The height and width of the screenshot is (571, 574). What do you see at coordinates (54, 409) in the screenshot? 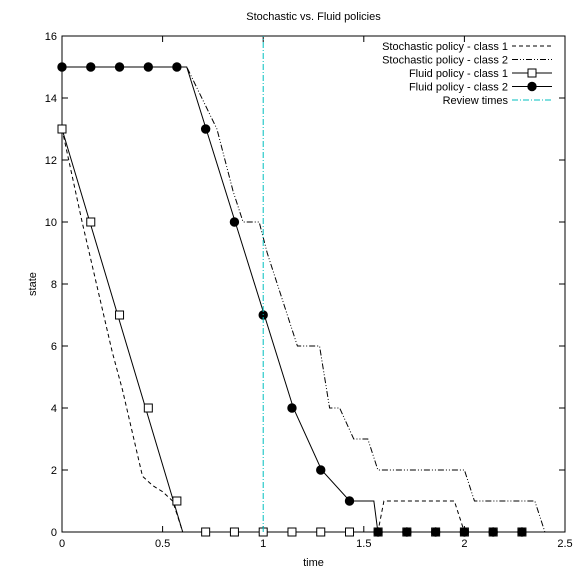
I see `y-tick-label: 4` at bounding box center [54, 409].